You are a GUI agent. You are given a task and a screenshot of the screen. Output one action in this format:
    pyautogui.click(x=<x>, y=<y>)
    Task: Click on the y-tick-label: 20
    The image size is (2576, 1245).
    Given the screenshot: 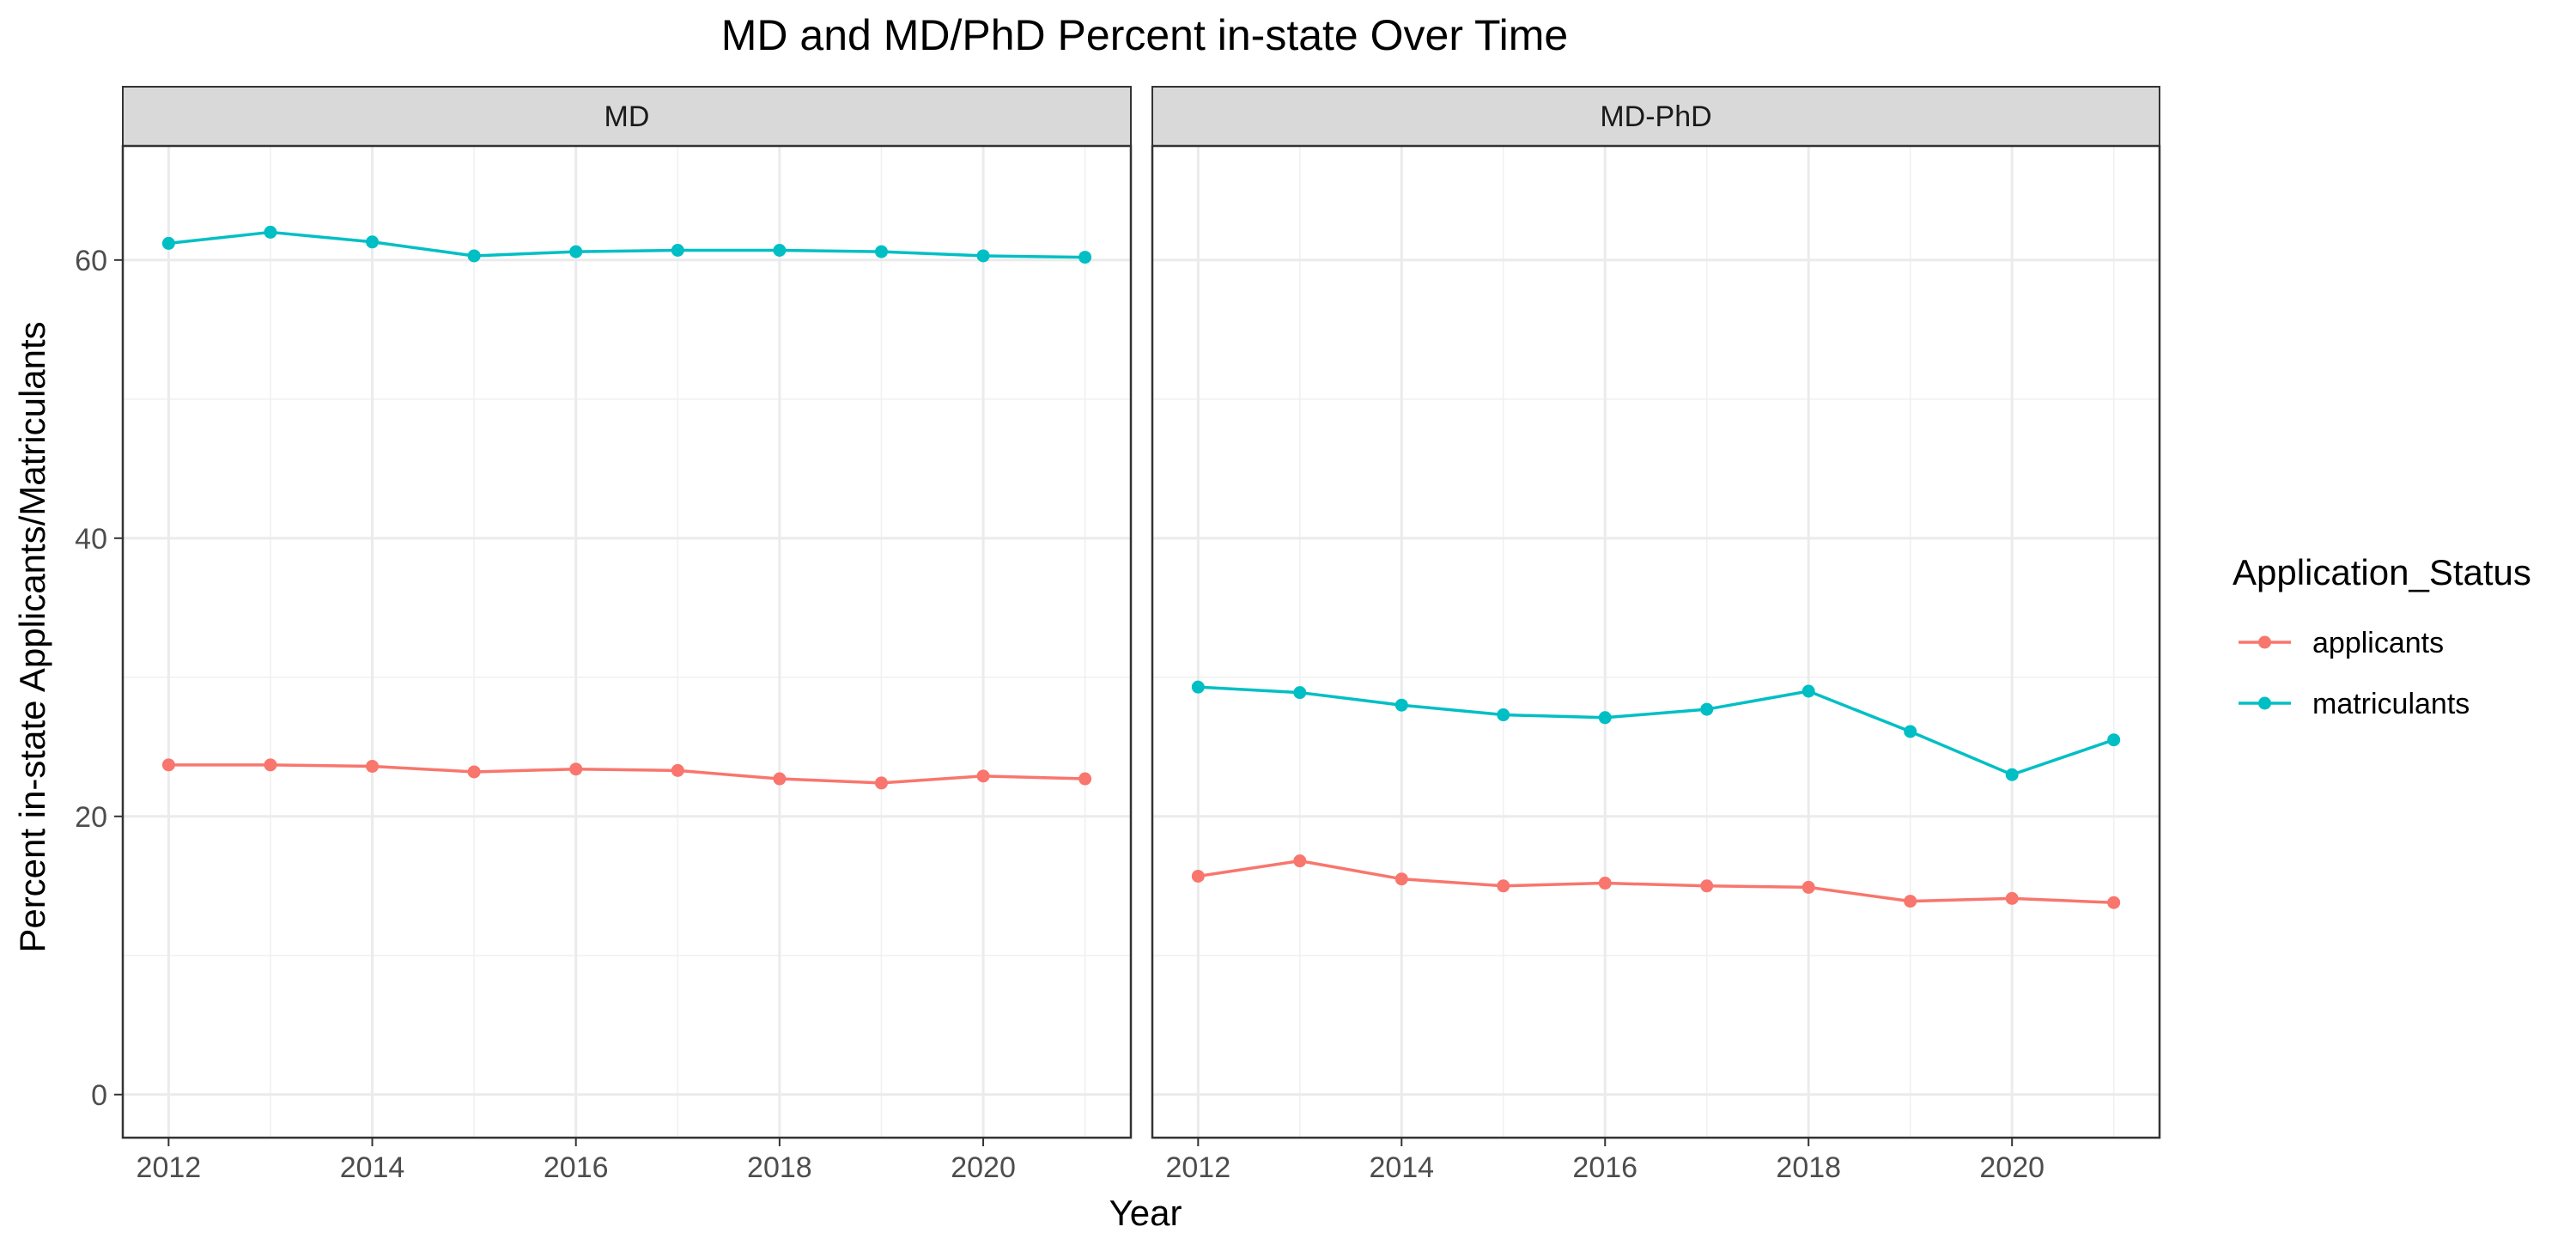 What is the action you would take?
    pyautogui.click(x=91, y=818)
    